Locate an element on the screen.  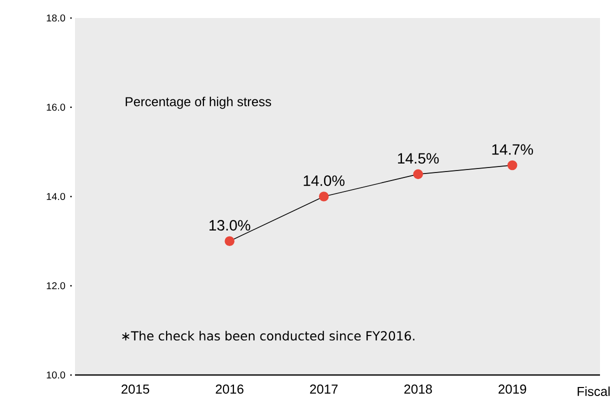
data-label: 14.0% is located at coordinates (324, 180).